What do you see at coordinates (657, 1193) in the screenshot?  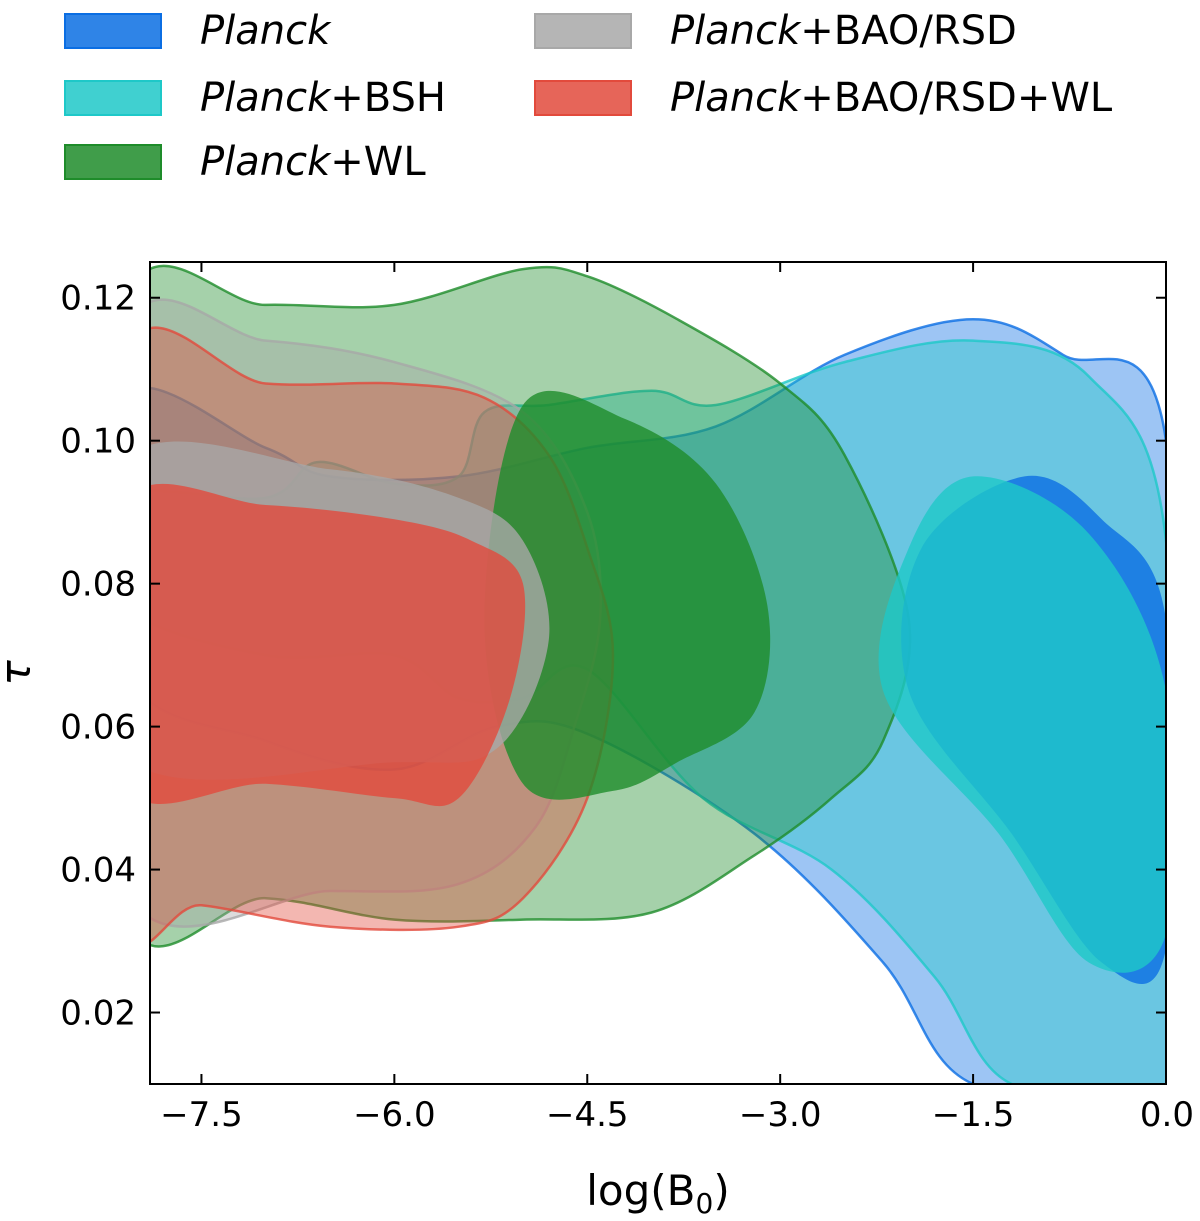 I see `x-axis-label: log(B0)` at bounding box center [657, 1193].